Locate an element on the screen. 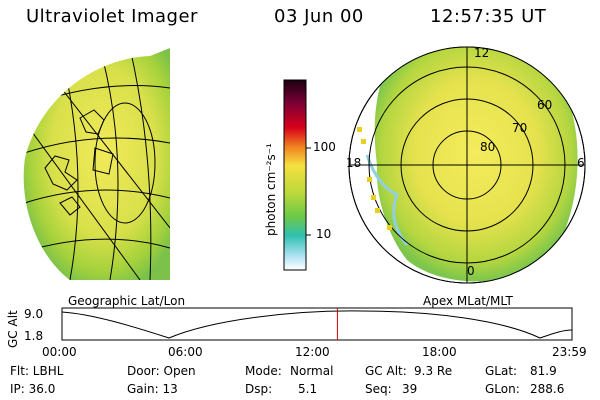 The height and width of the screenshot is (400, 600). time-tick-1200: 12:00 is located at coordinates (312, 352).